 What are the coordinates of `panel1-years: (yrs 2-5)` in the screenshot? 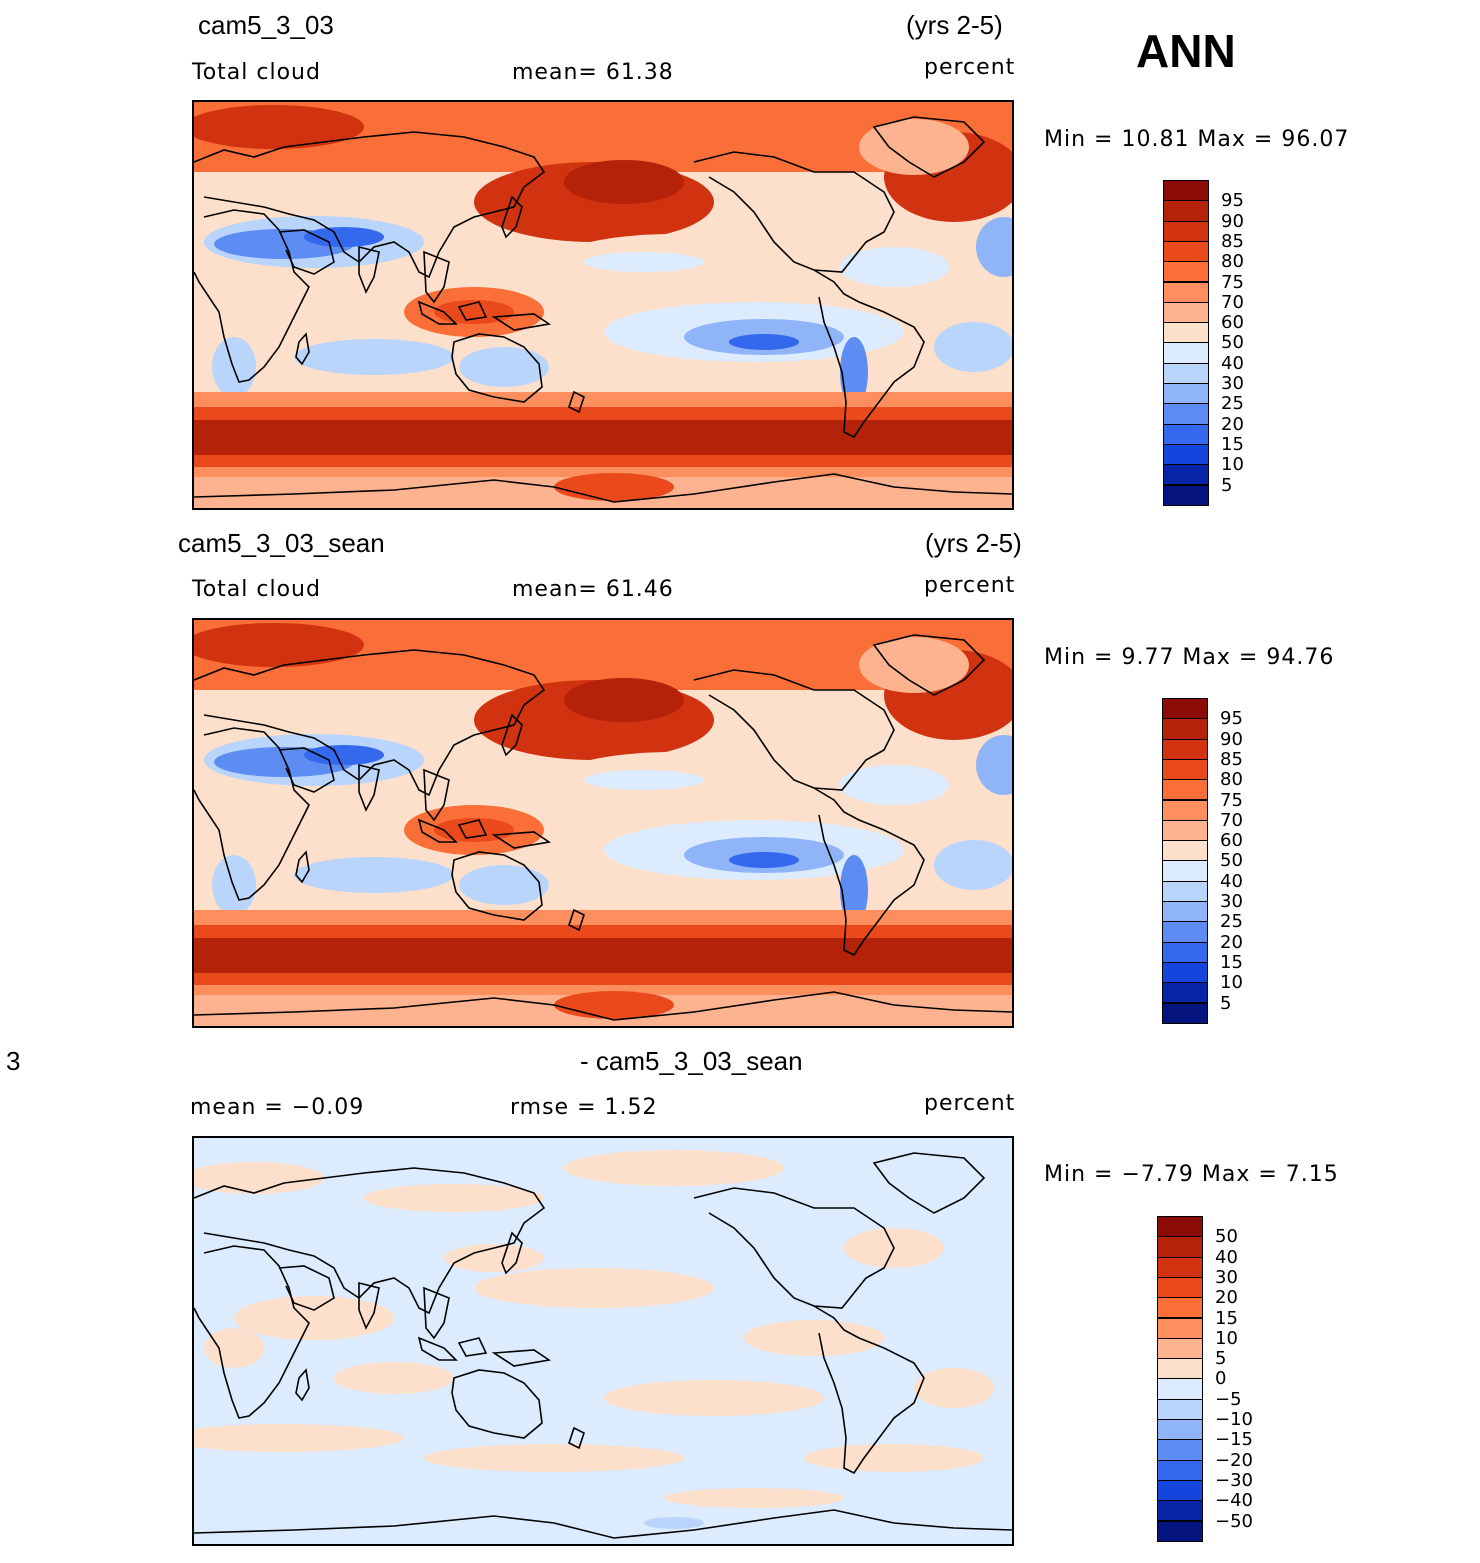 It's located at (954, 25).